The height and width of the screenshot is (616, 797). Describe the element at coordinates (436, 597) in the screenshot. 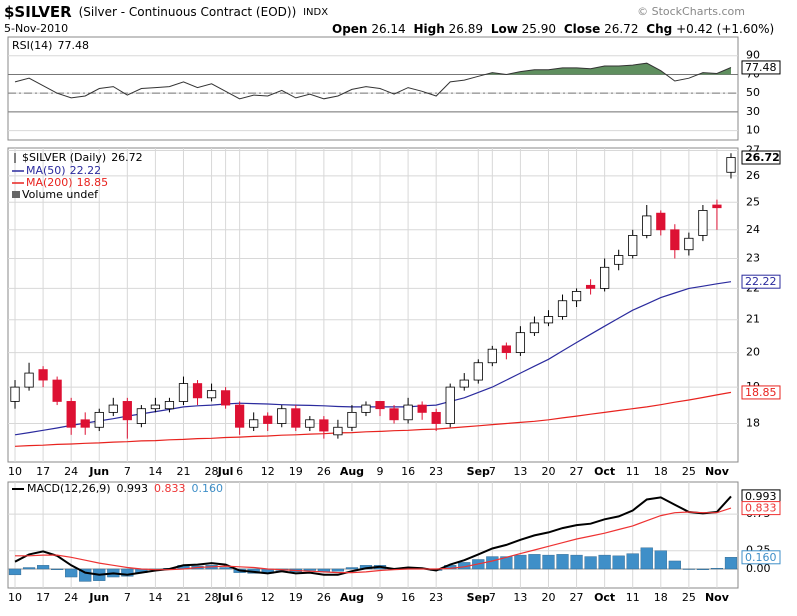

I see `x-tick-label: 23` at that location.